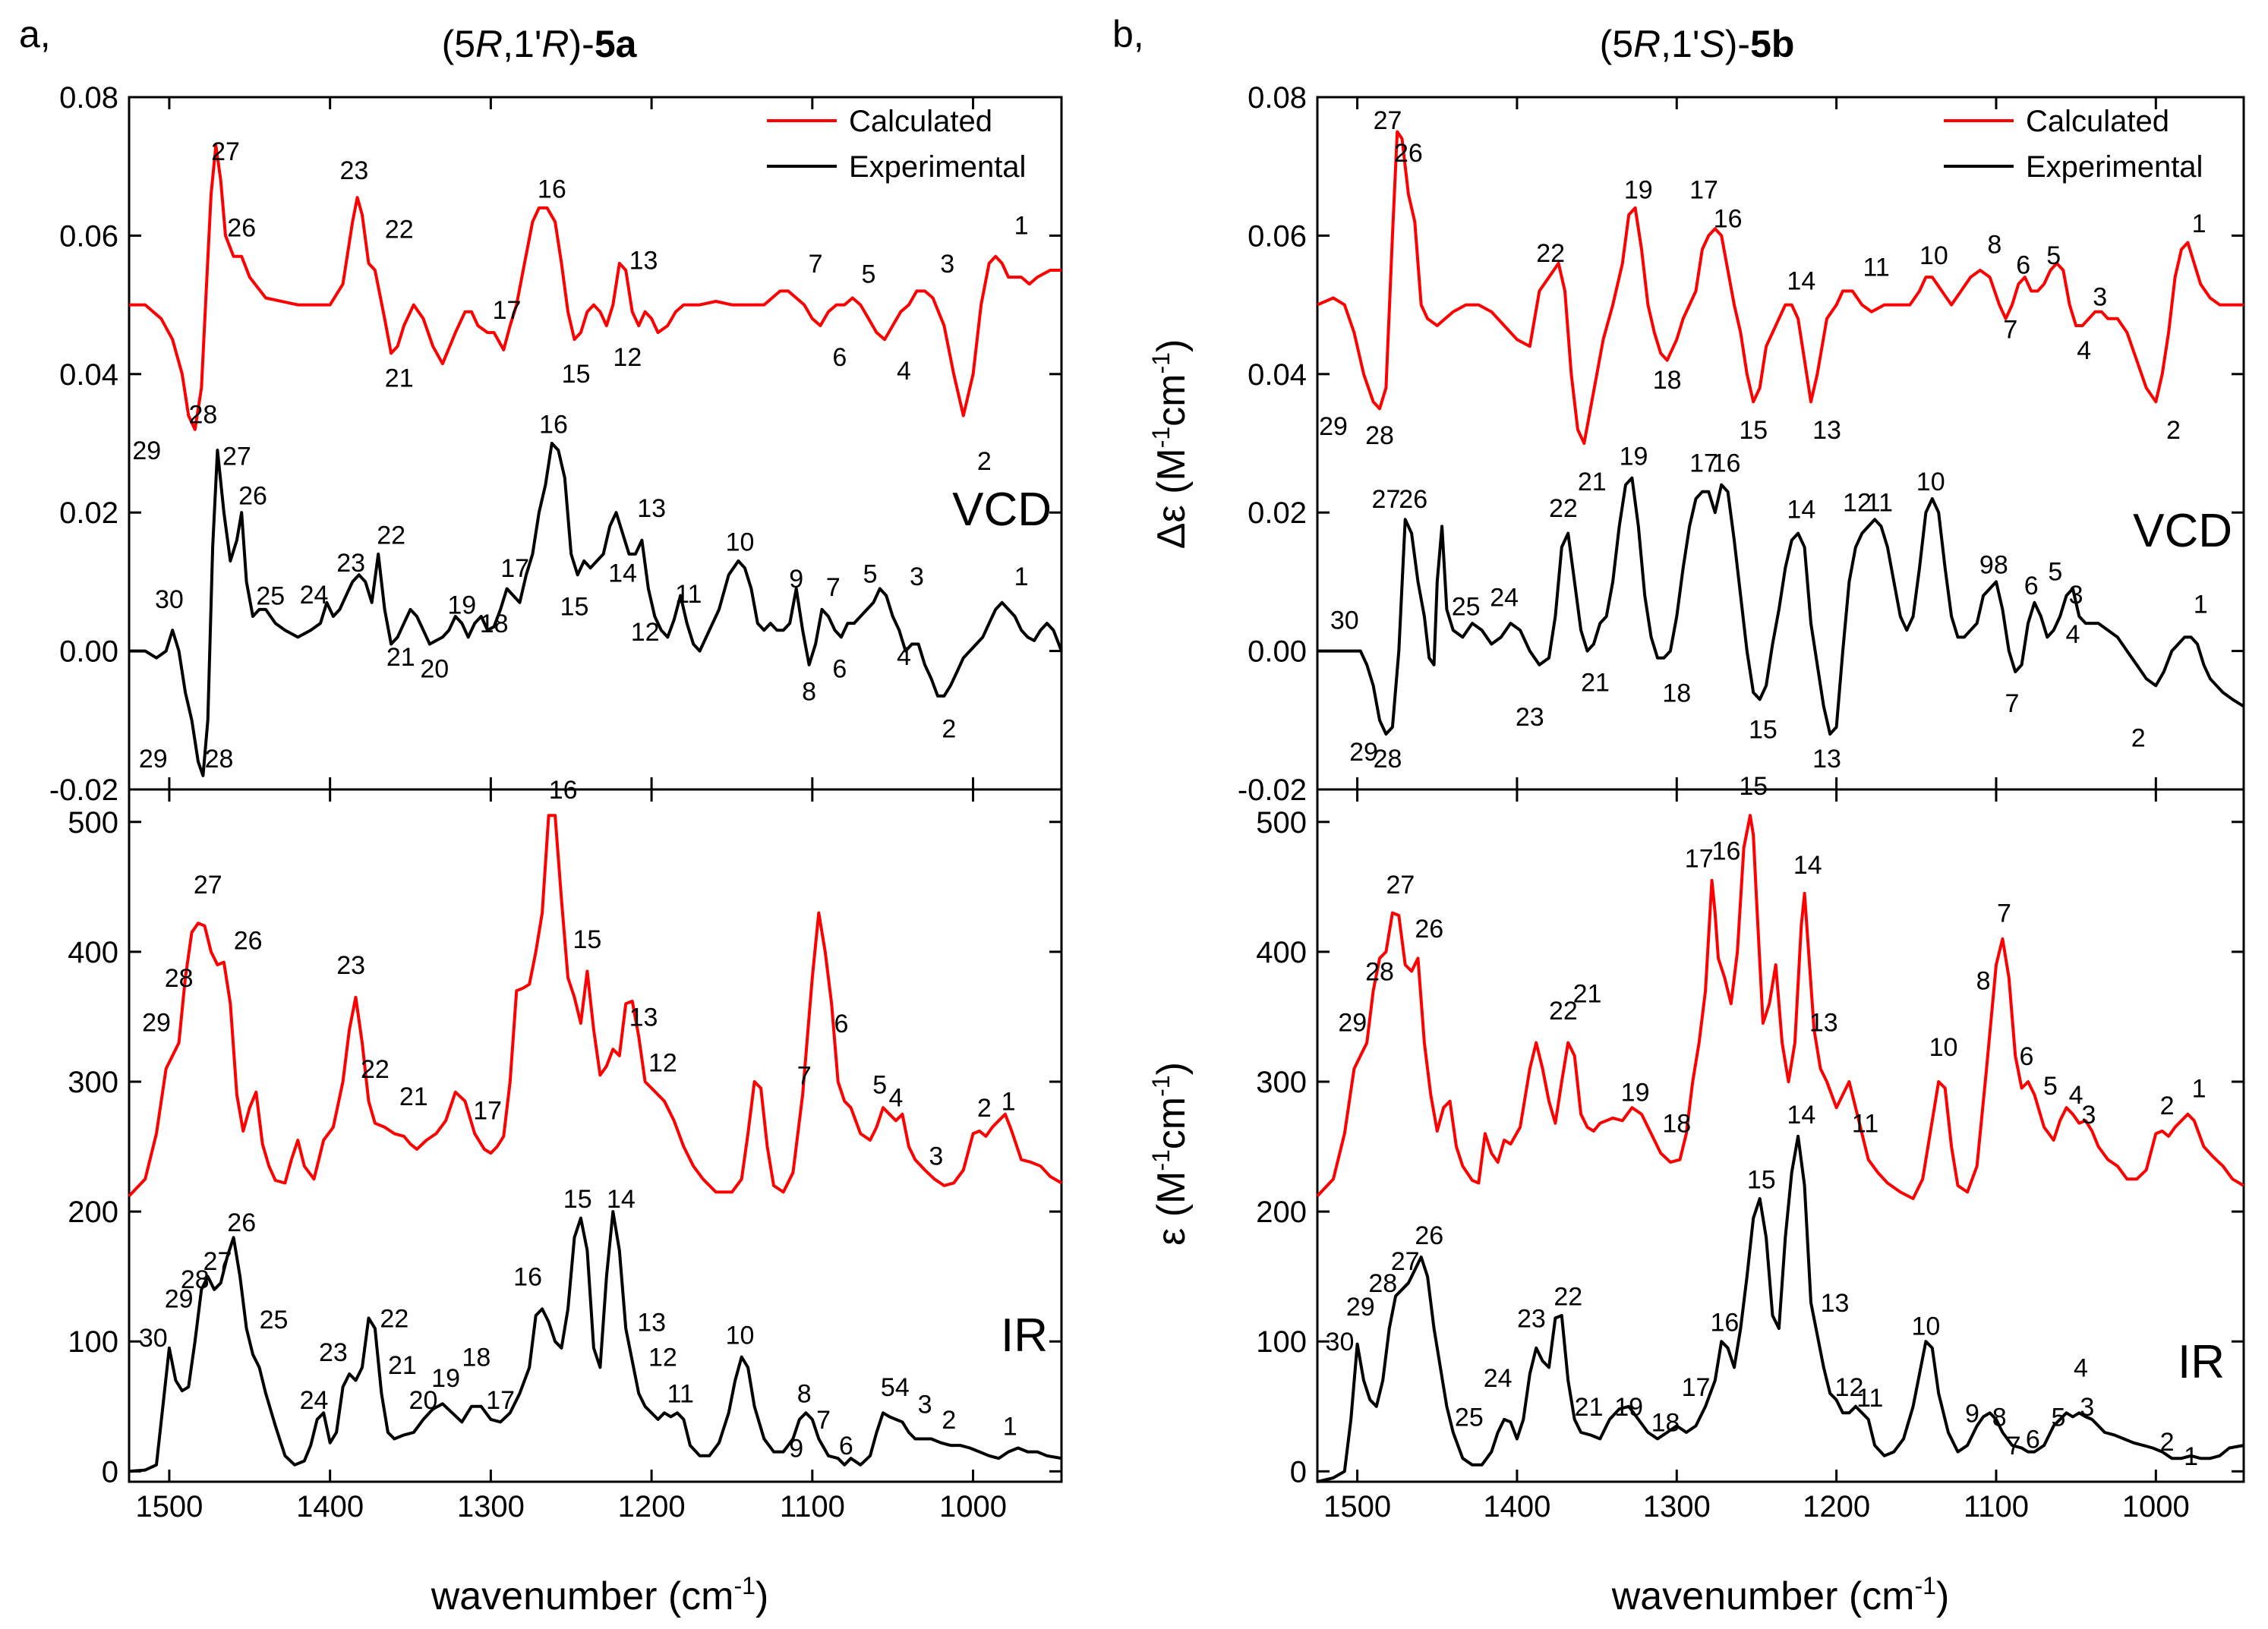 This screenshot has height=1629, width=2268. What do you see at coordinates (88, 236) in the screenshot?
I see `y-tick-label: 0.06` at bounding box center [88, 236].